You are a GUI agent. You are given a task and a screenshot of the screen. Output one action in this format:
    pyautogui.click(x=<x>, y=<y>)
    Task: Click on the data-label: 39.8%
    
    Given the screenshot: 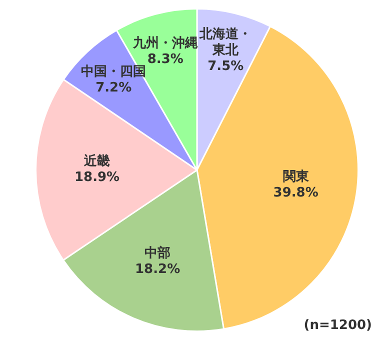 What is the action you would take?
    pyautogui.click(x=295, y=193)
    